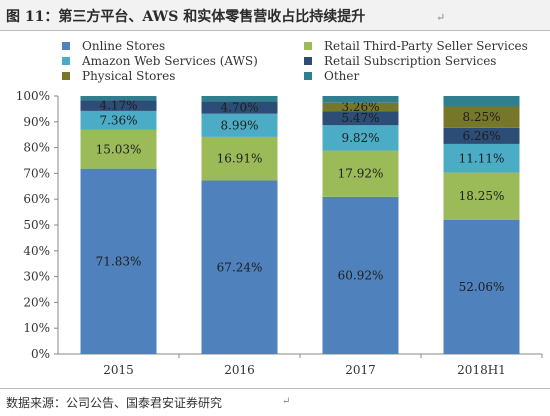  Describe the element at coordinates (118, 370) in the screenshot. I see `x-tick-label: 2015` at that location.